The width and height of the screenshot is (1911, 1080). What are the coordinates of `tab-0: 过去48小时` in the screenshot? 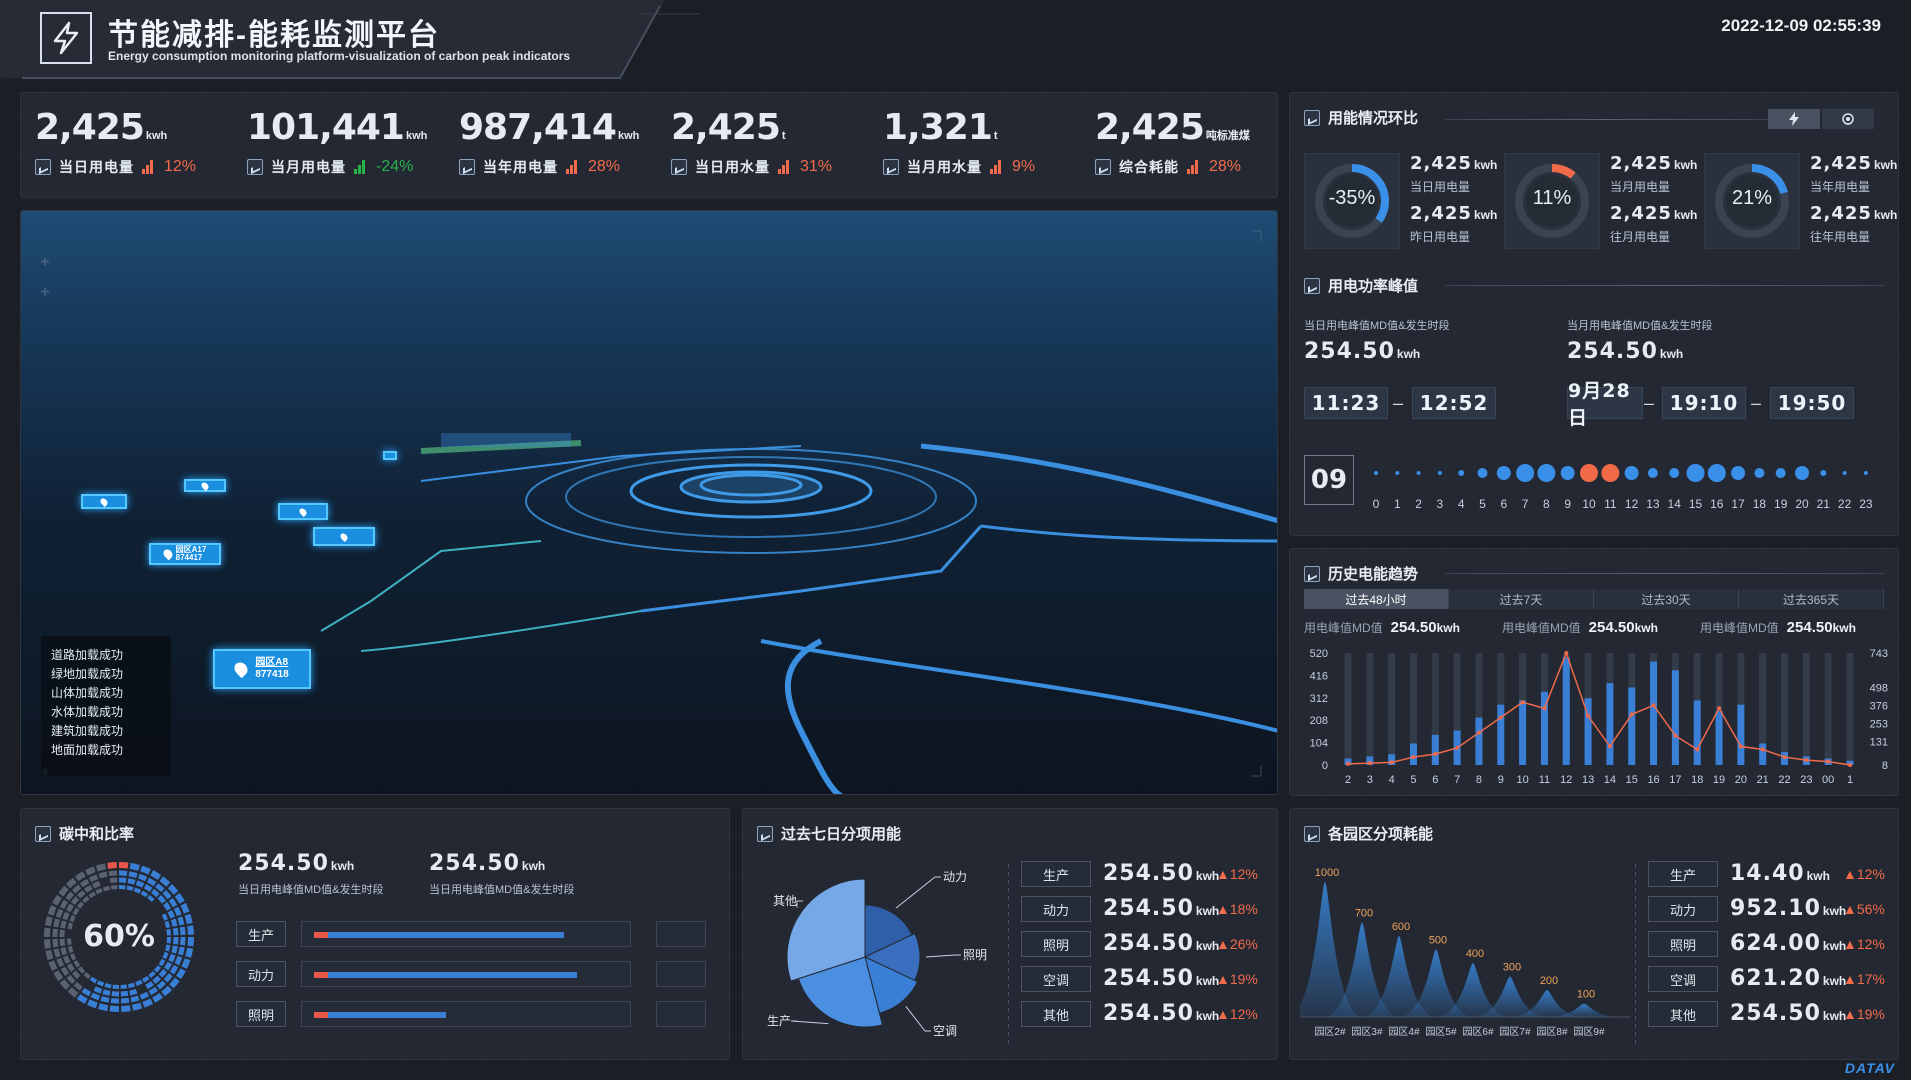 It's located at (1376, 599).